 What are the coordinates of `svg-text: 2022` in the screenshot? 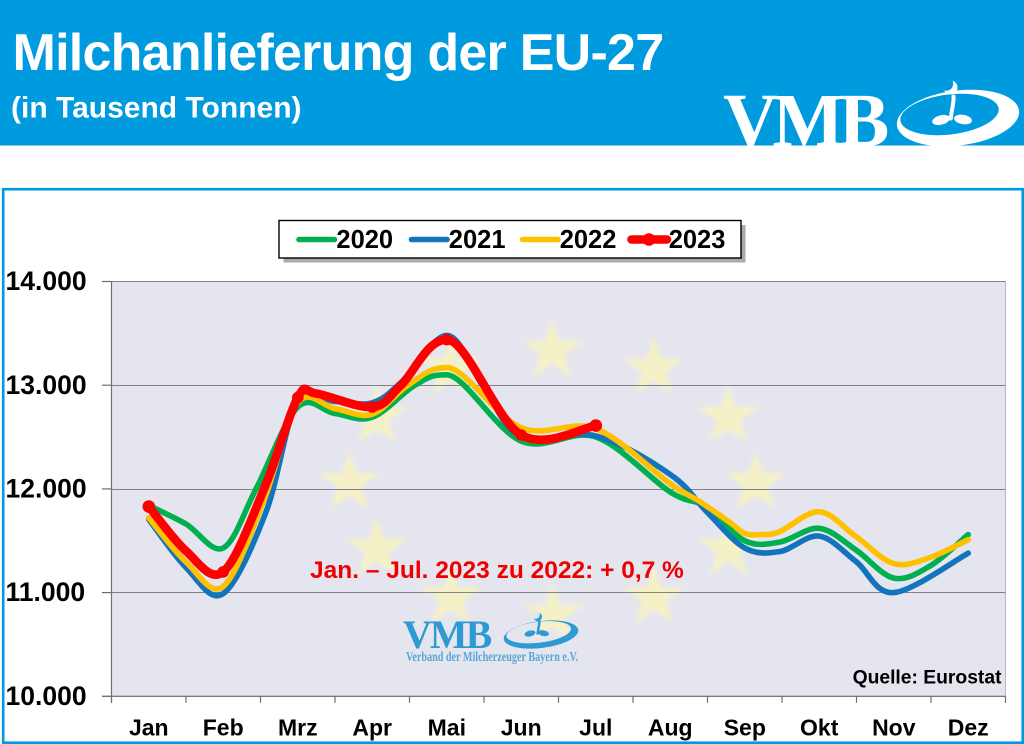 It's located at (588, 240).